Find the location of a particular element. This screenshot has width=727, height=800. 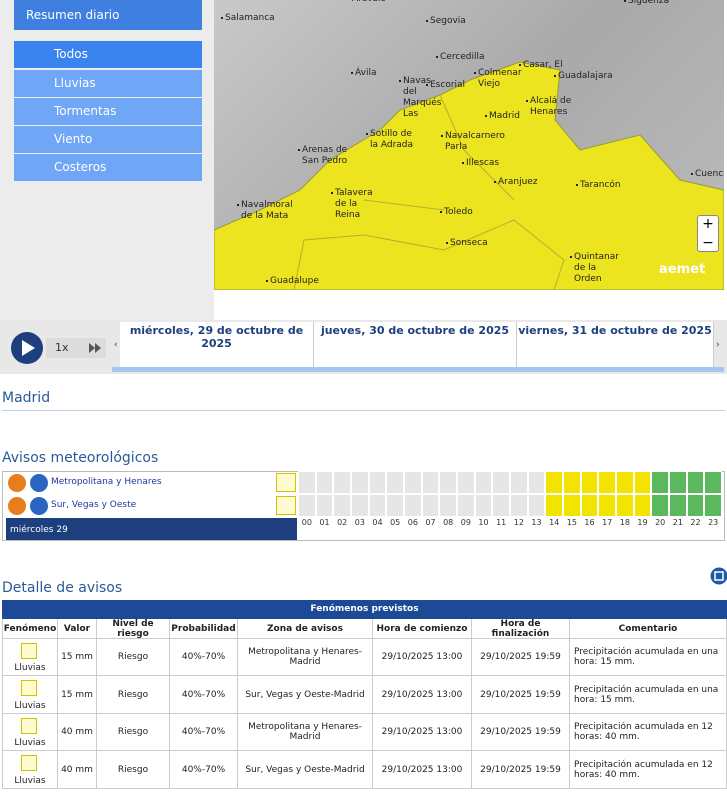

menu-item: Todos is located at coordinates (108, 54).